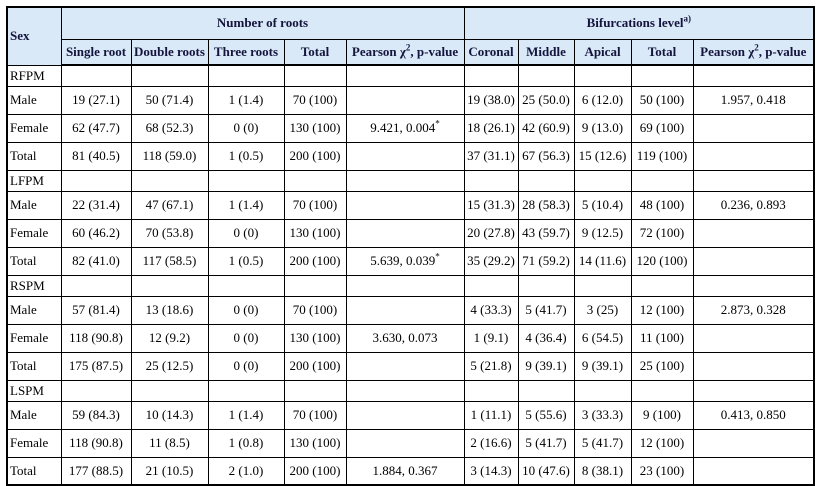 This screenshot has width=821, height=486. What do you see at coordinates (34, 366) in the screenshot?
I see `row-label: Total` at bounding box center [34, 366].